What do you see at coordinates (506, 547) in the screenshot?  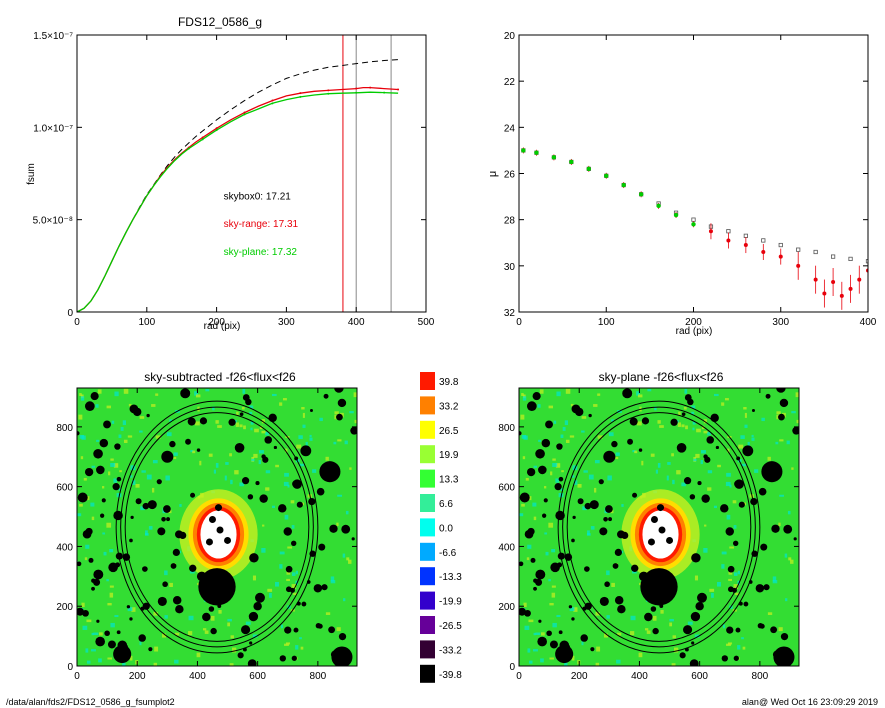 I see `y-tick-label: 400` at bounding box center [506, 547].